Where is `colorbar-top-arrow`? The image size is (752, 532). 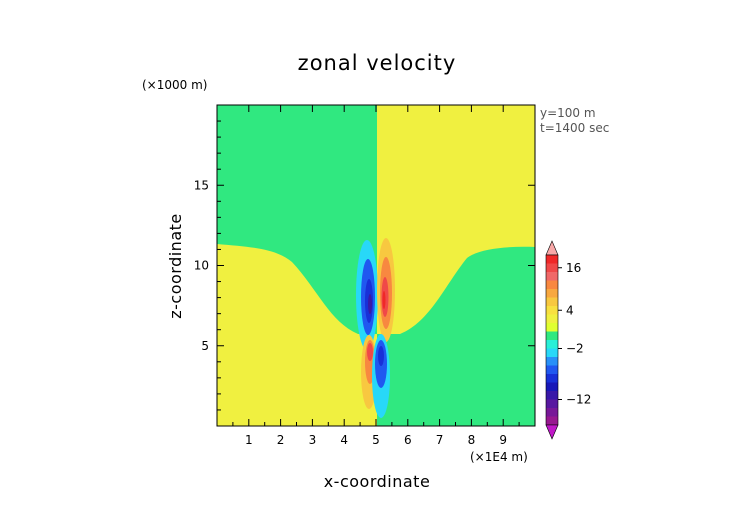
colorbar-top-arrow is located at coordinates (552, 248).